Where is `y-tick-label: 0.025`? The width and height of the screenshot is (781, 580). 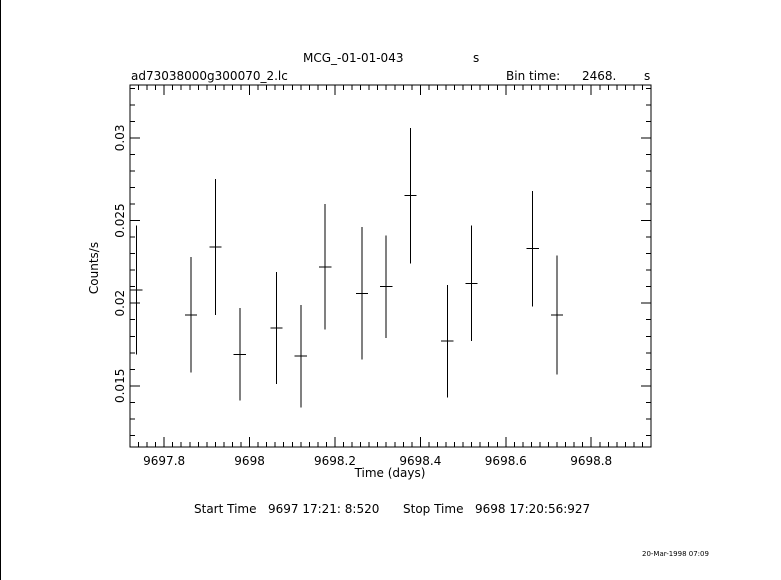
y-tick-label: 0.025 is located at coordinates (120, 220).